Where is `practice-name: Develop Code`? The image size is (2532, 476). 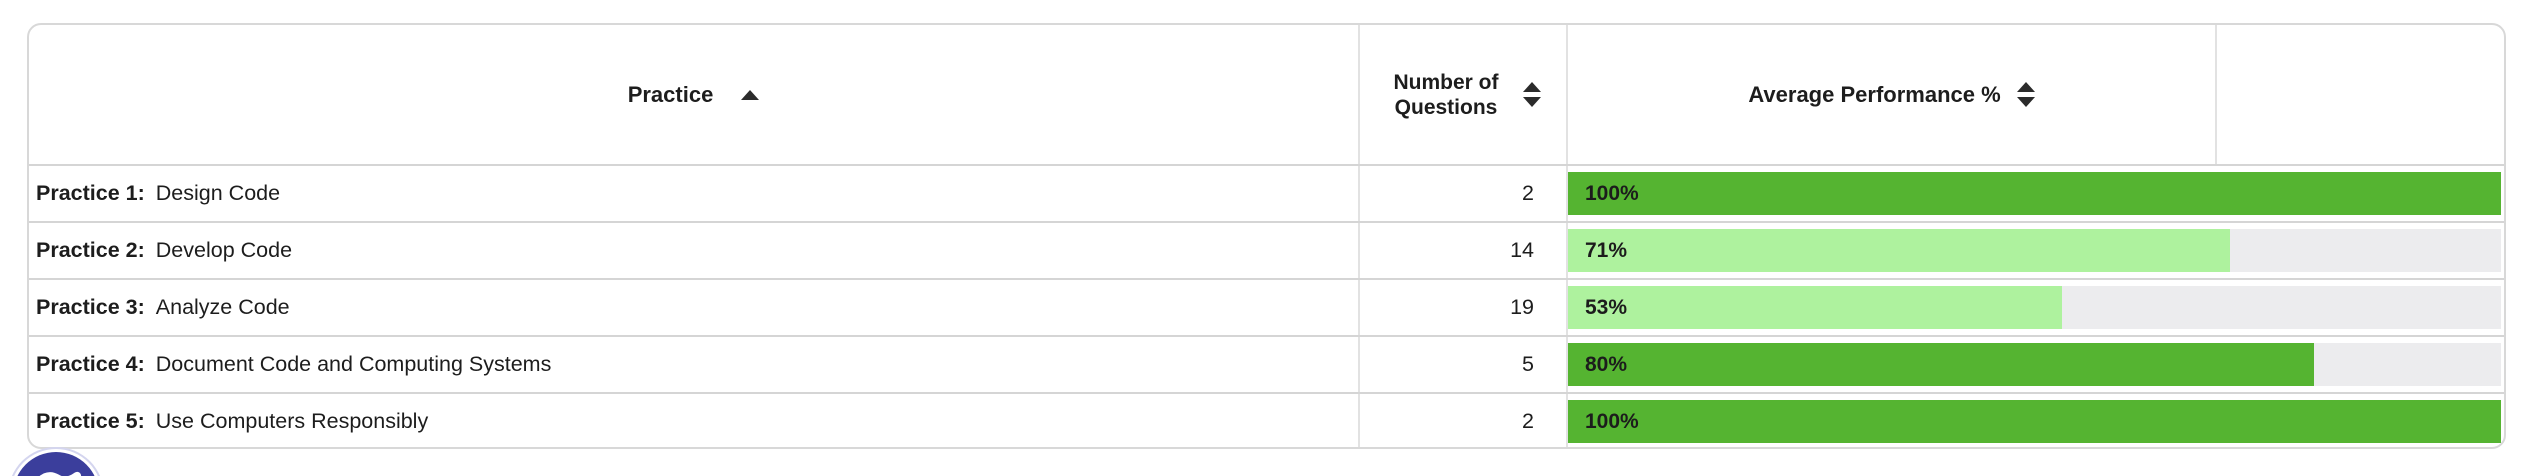
practice-name: Develop Code is located at coordinates (224, 250).